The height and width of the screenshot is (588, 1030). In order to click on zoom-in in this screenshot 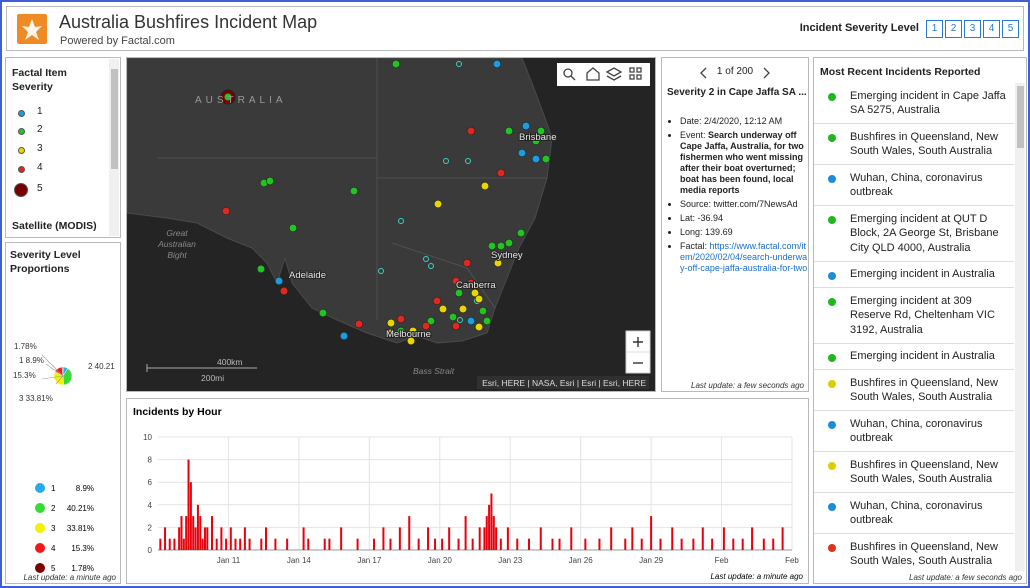, I will do `click(638, 342)`.